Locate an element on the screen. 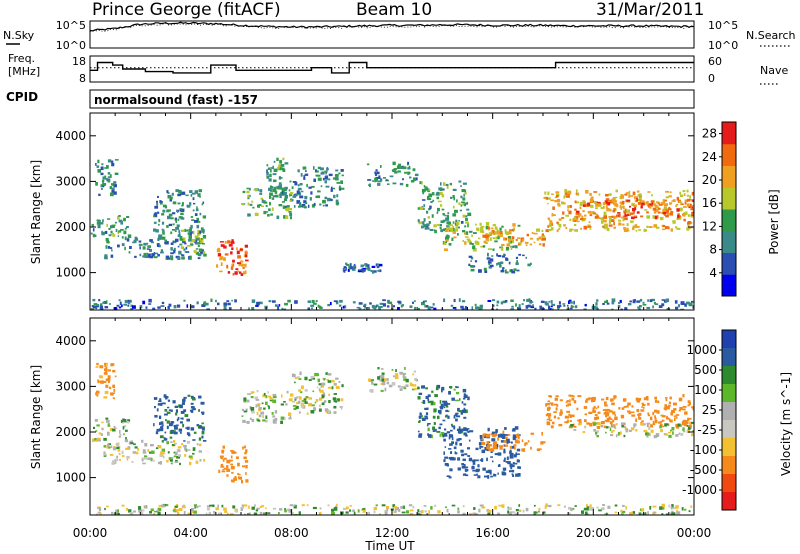  noise-right-tick-bottom: 10^0 is located at coordinates (723, 45).